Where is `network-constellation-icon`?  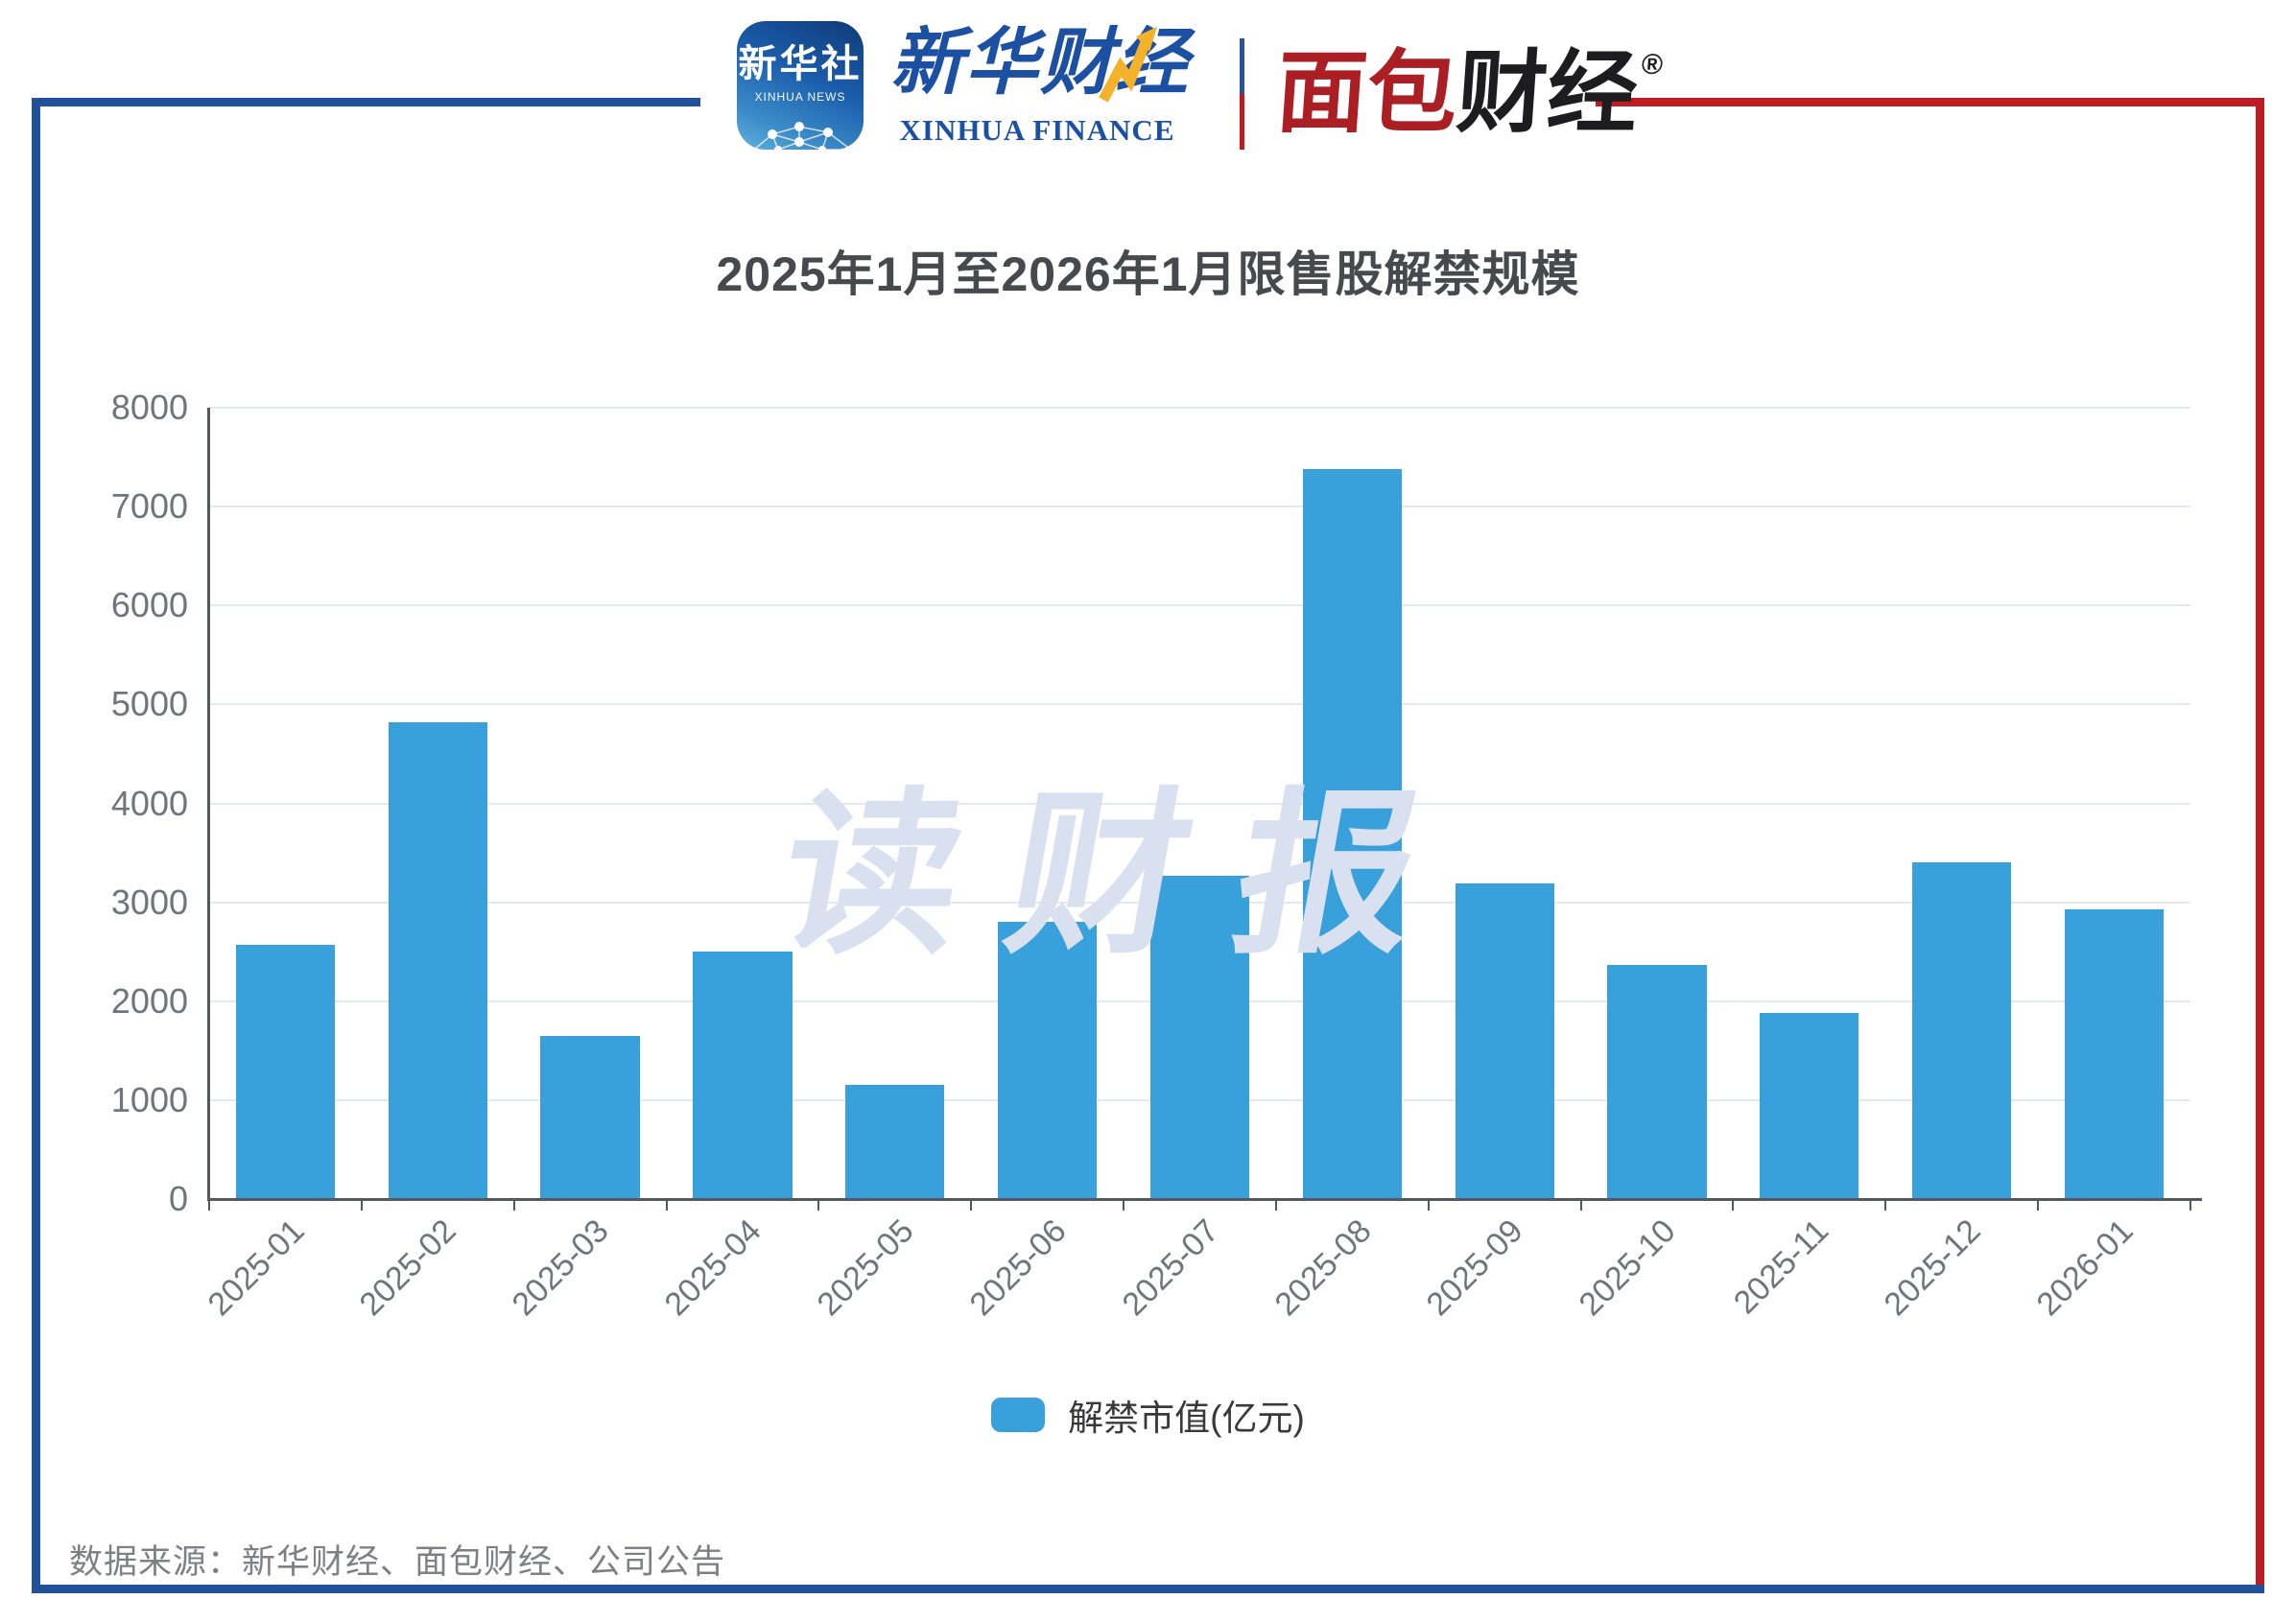
network-constellation-icon is located at coordinates (803, 136).